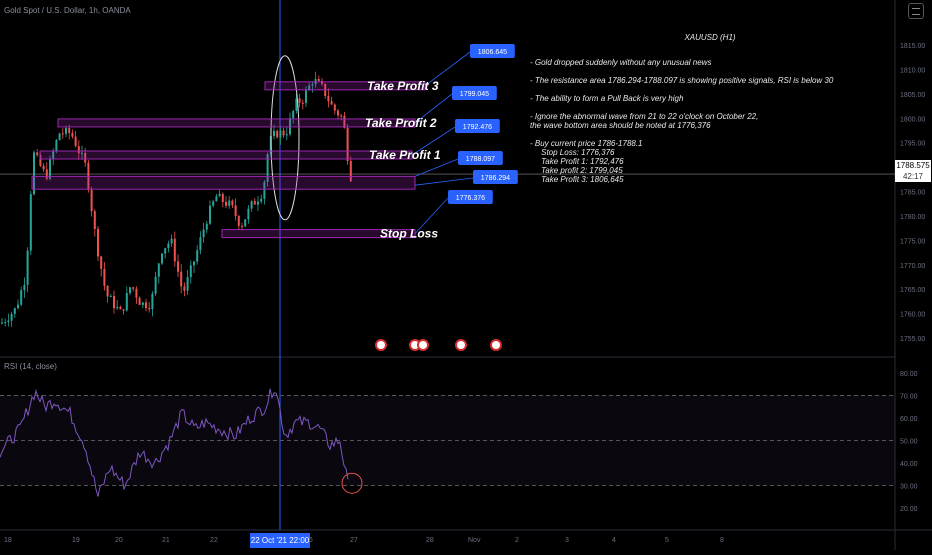  What do you see at coordinates (76, 540) in the screenshot?
I see `time-axis-label: 19` at bounding box center [76, 540].